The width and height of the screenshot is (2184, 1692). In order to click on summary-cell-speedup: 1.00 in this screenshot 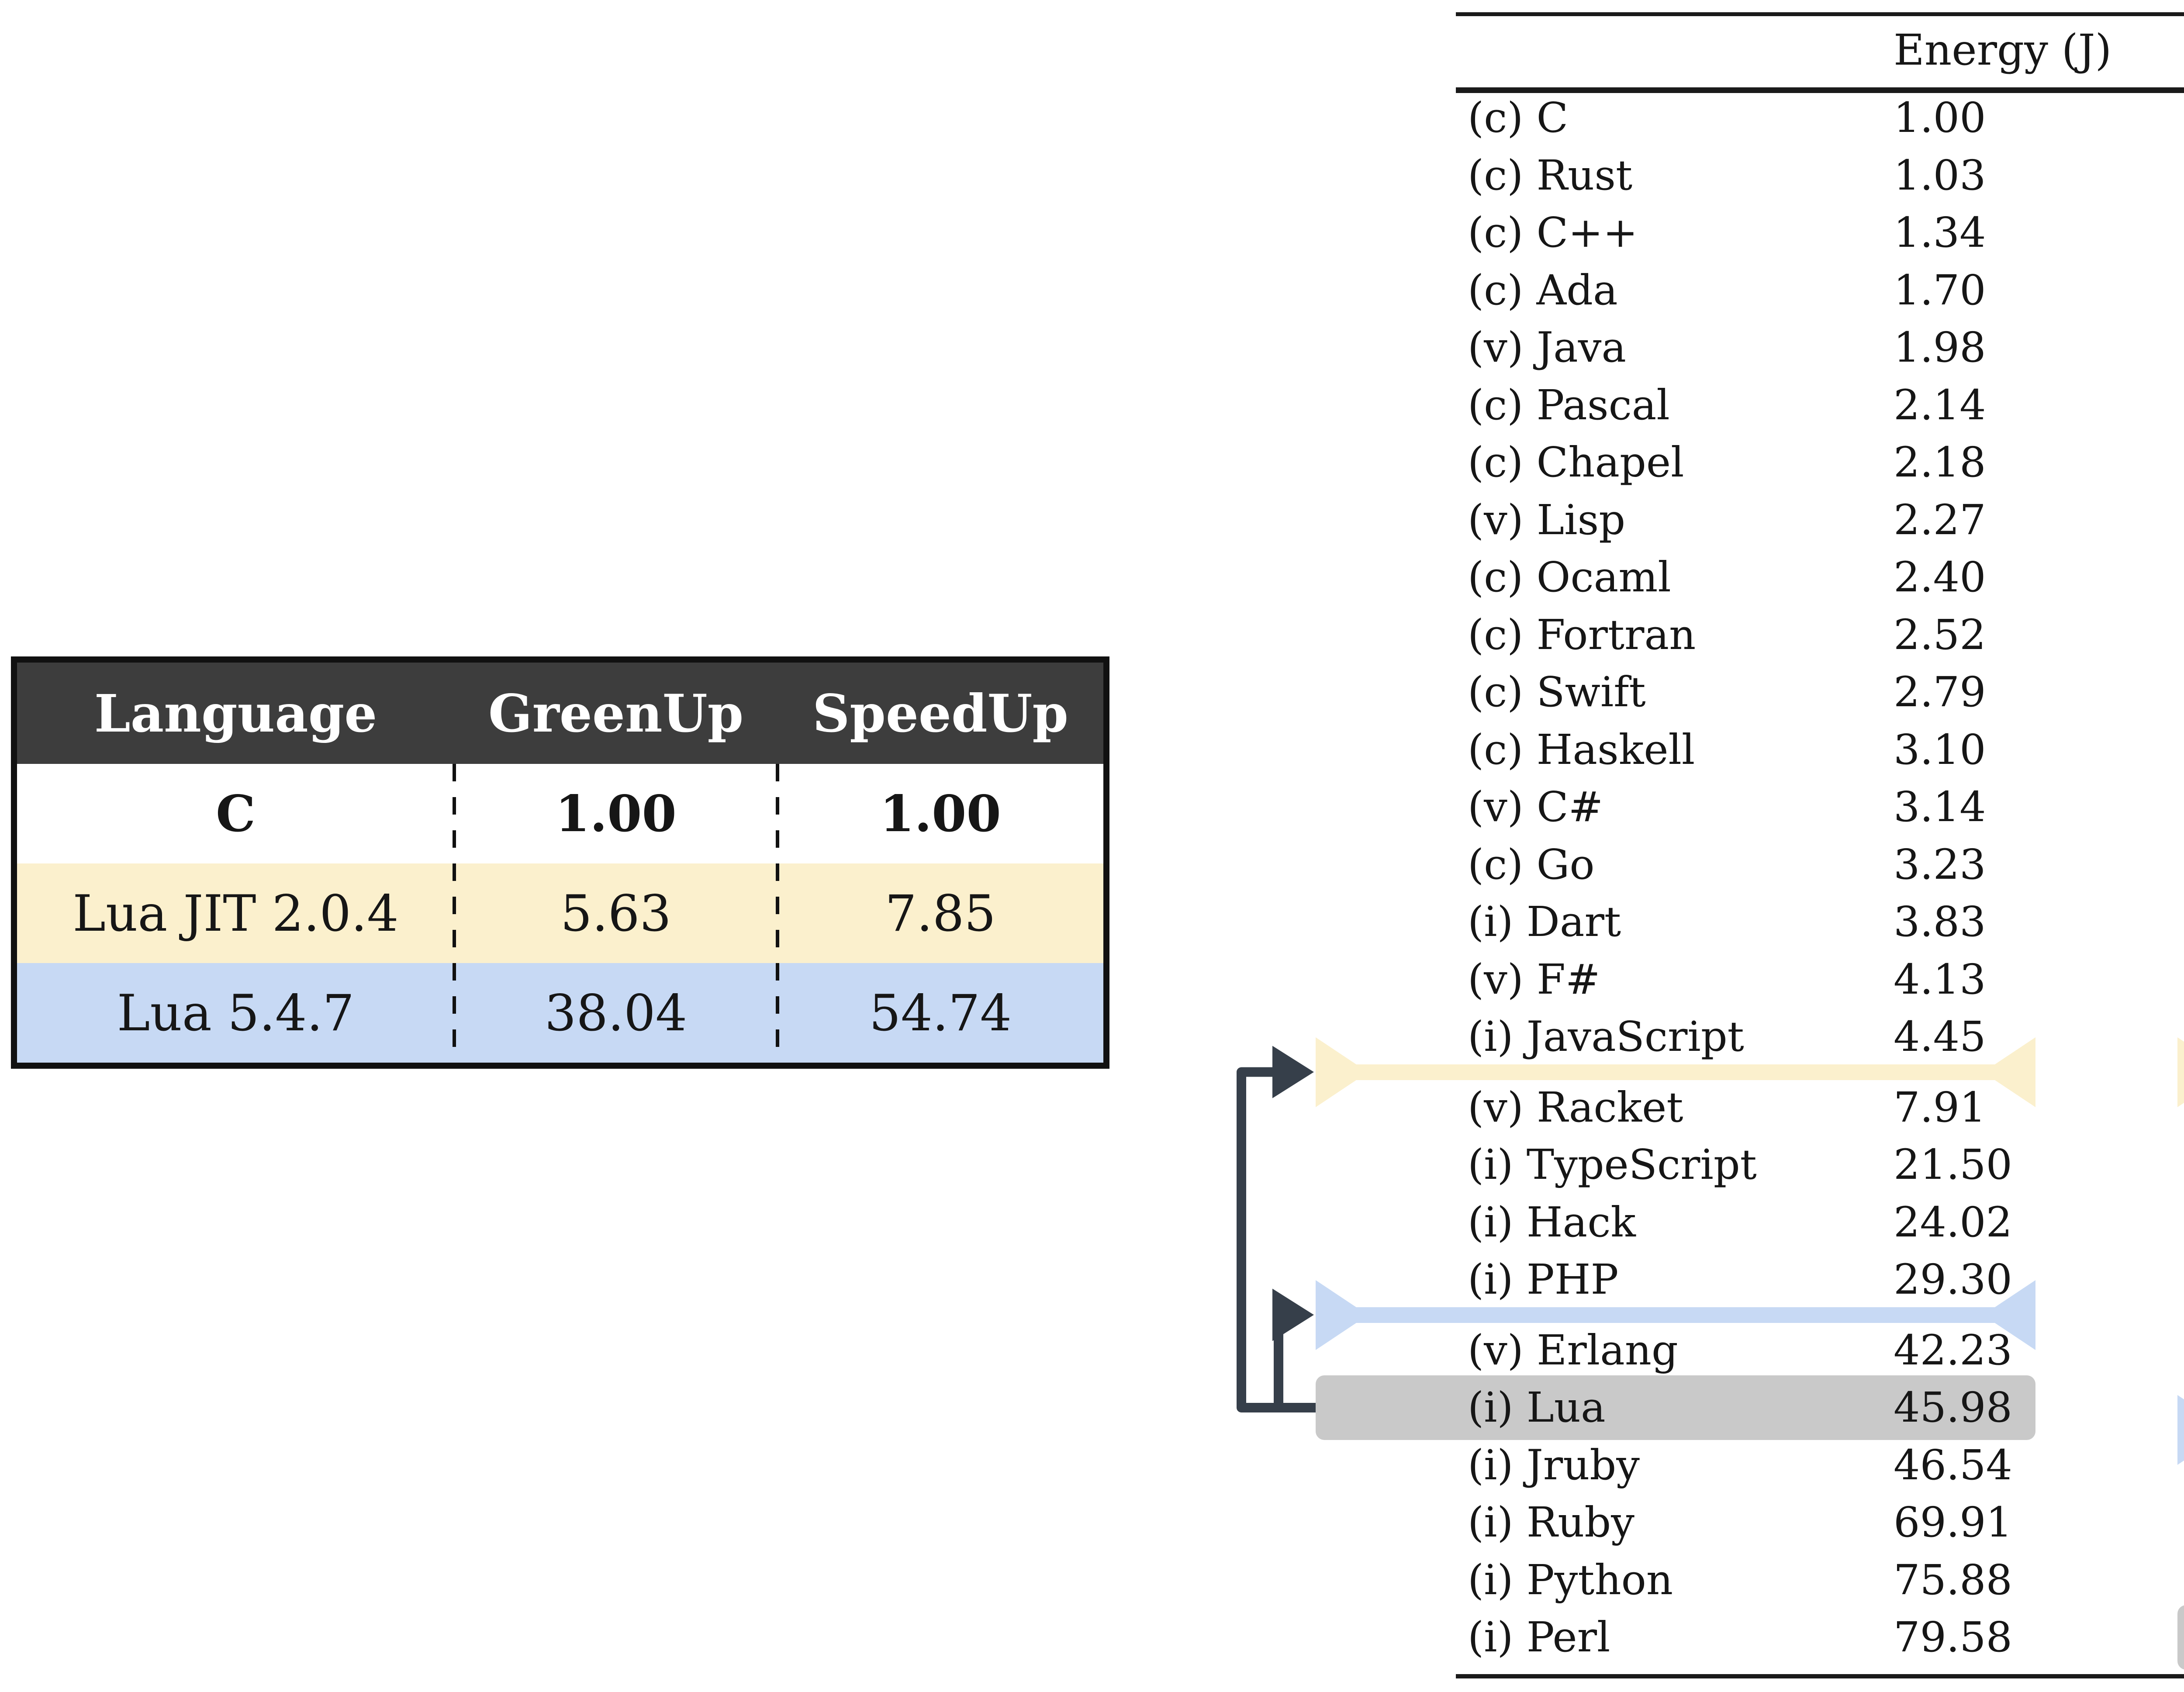, I will do `click(940, 813)`.